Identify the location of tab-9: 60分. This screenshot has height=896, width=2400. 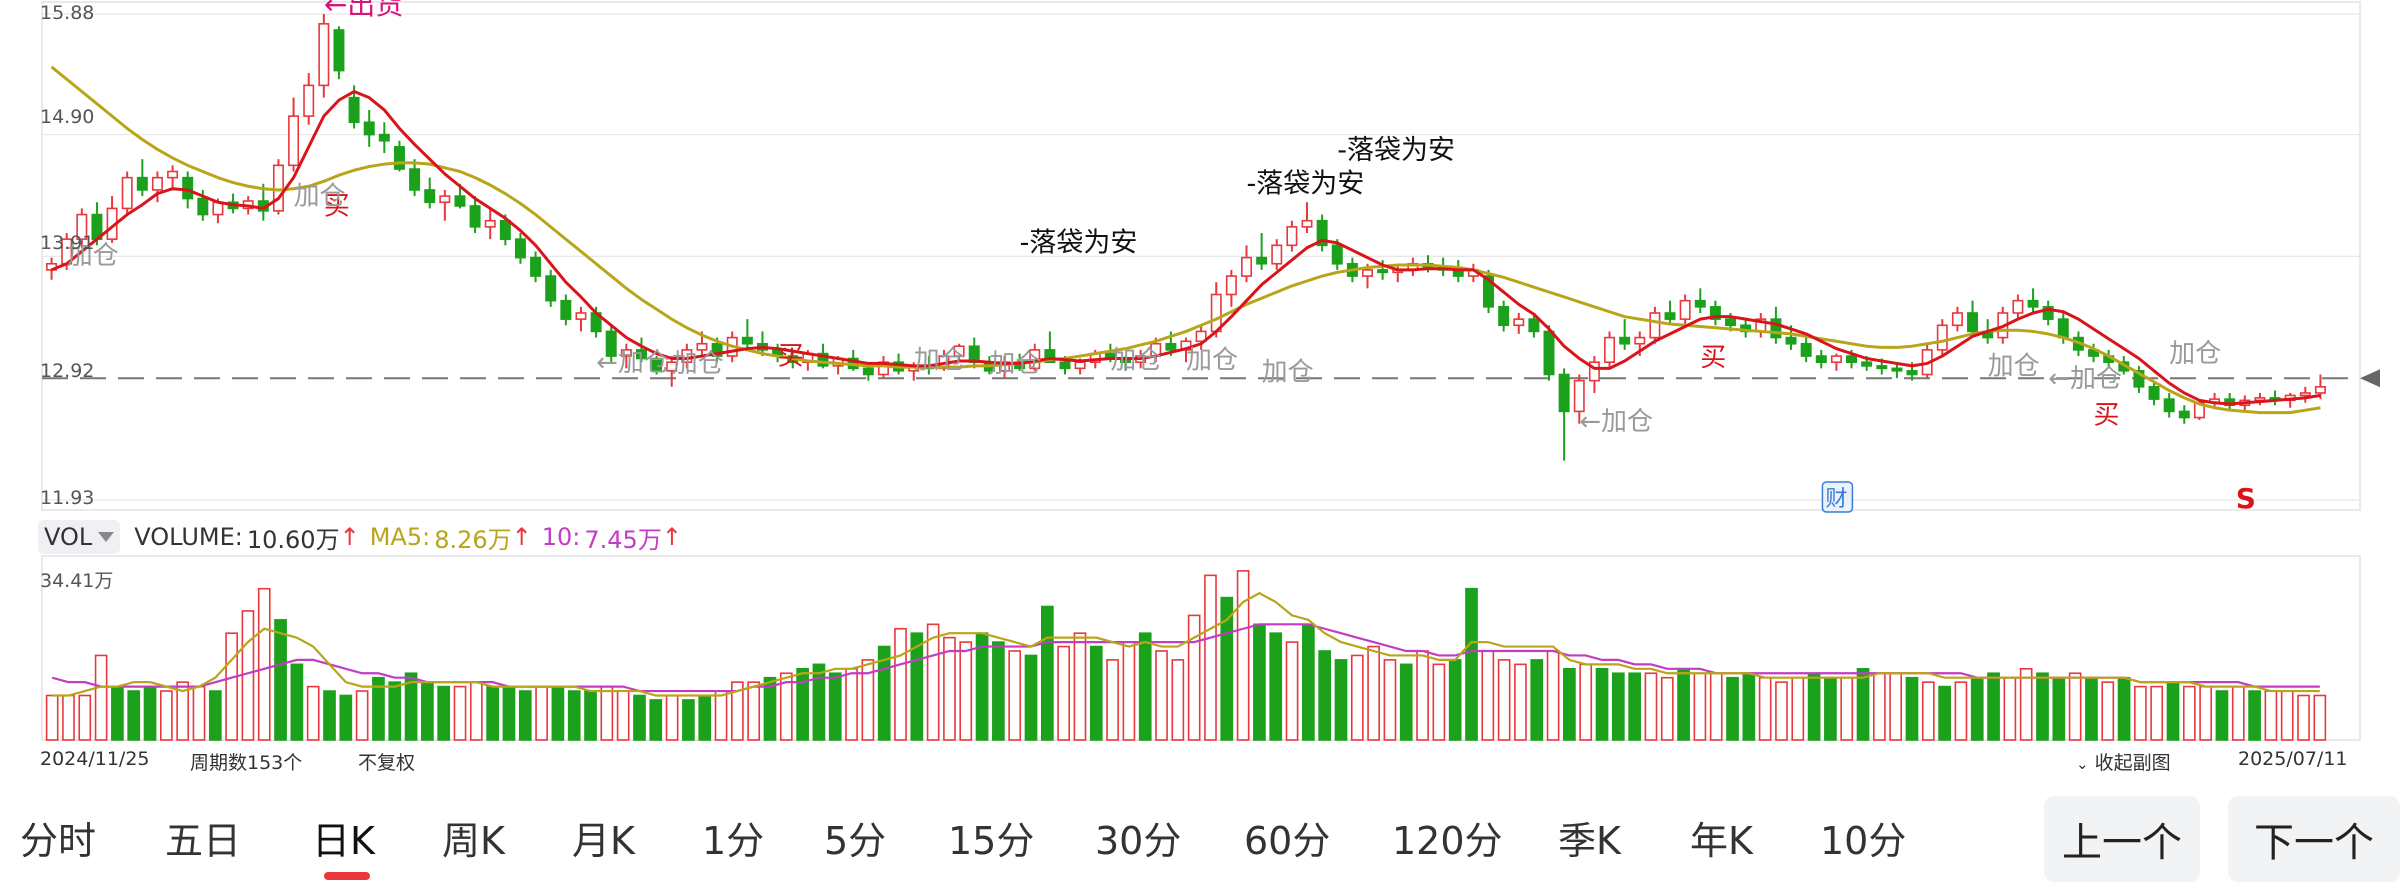
(1287, 841).